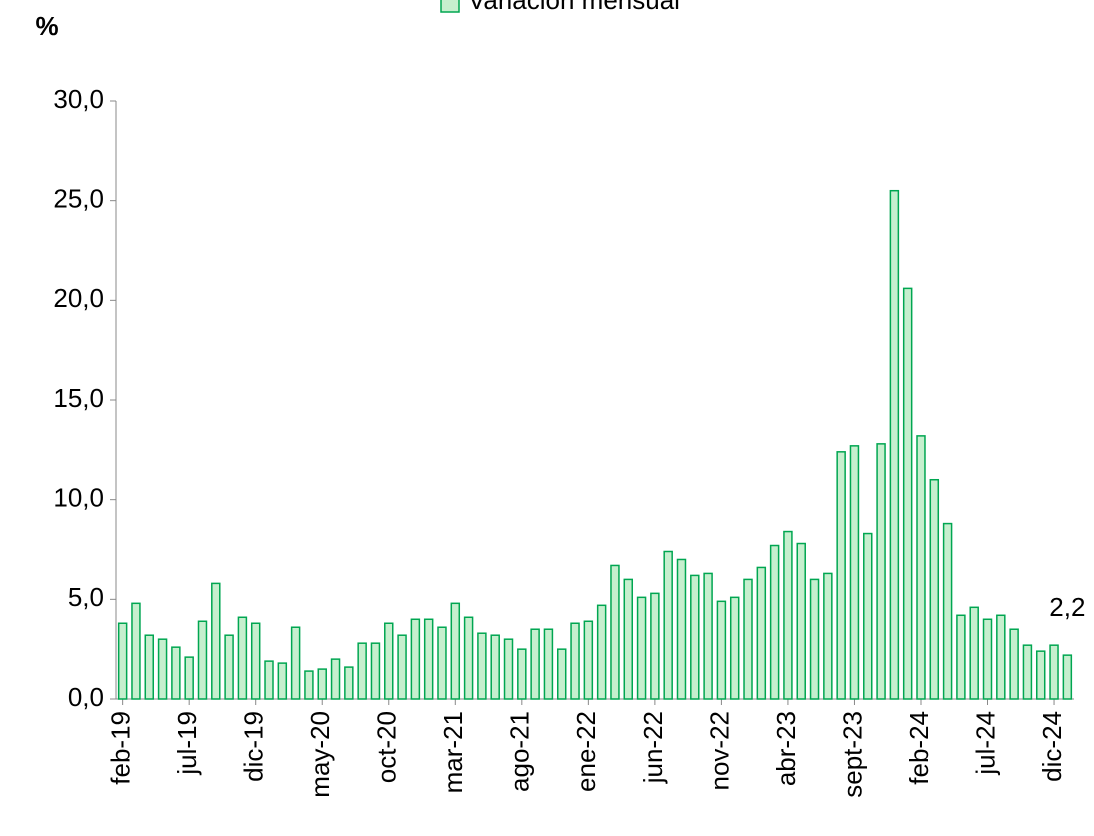  I want to click on x-tick-label: mar-21, so click(453, 752).